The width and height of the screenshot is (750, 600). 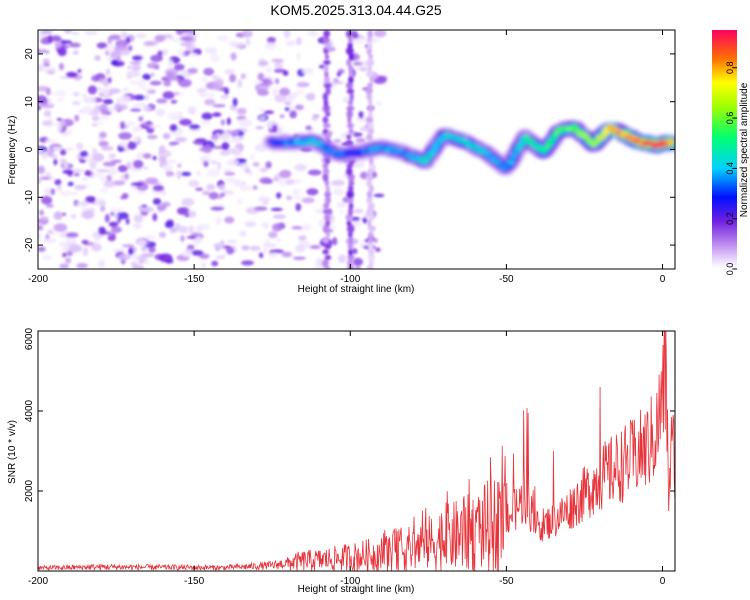 I want to click on colorbar-tick-label: 0.4, so click(x=730, y=168).